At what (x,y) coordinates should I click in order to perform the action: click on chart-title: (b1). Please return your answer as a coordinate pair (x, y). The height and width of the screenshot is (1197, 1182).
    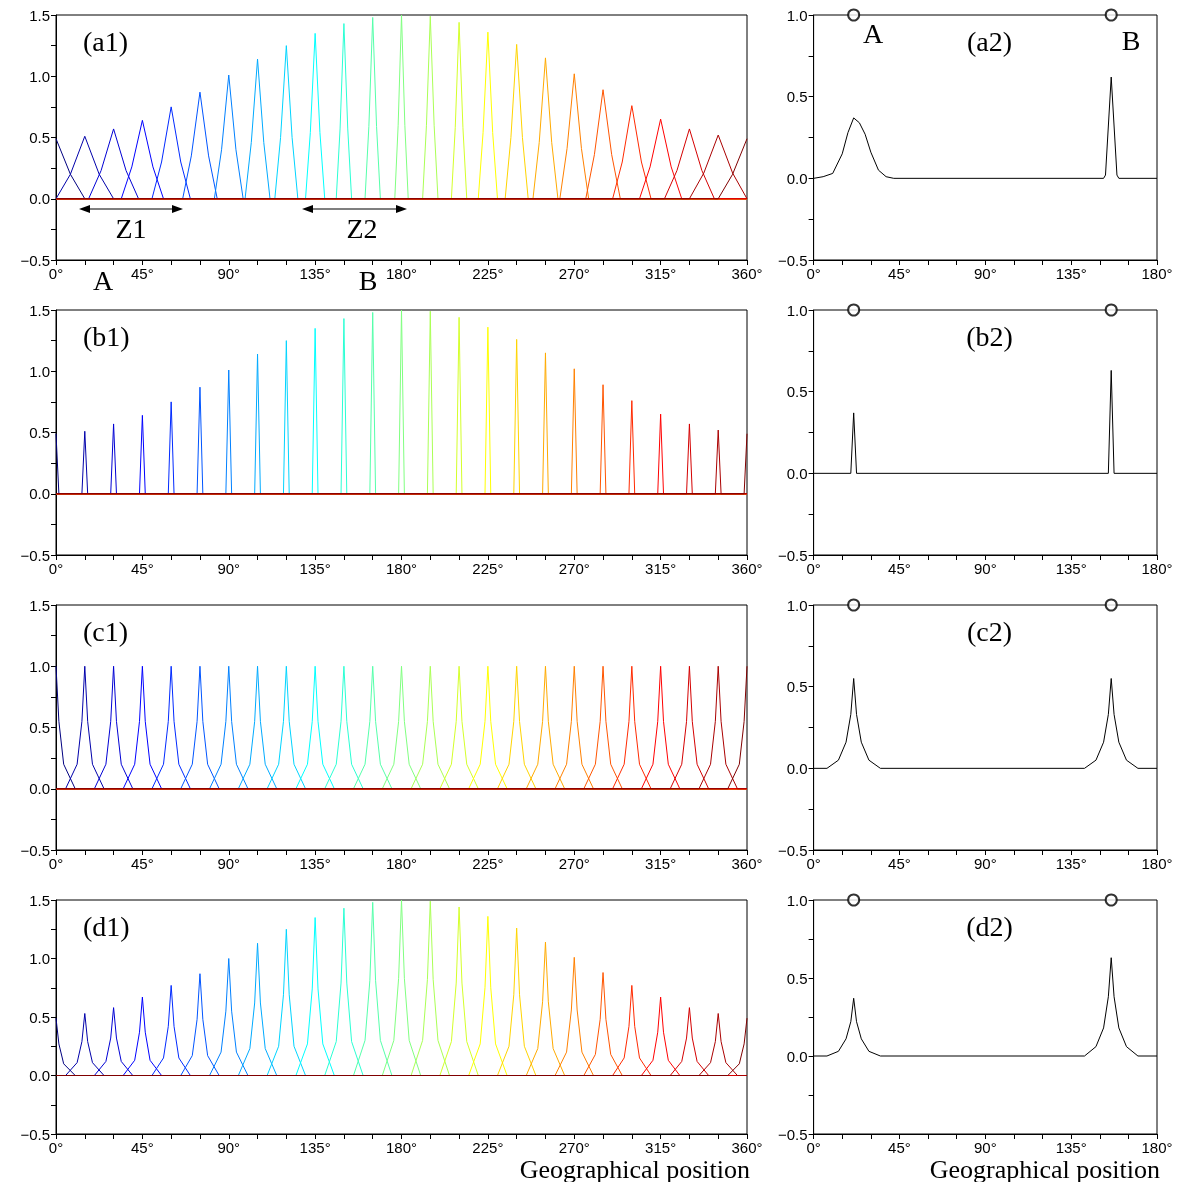
    Looking at the image, I should click on (106, 336).